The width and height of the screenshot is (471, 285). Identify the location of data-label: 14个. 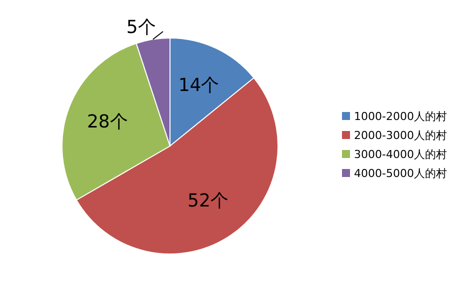
(199, 85).